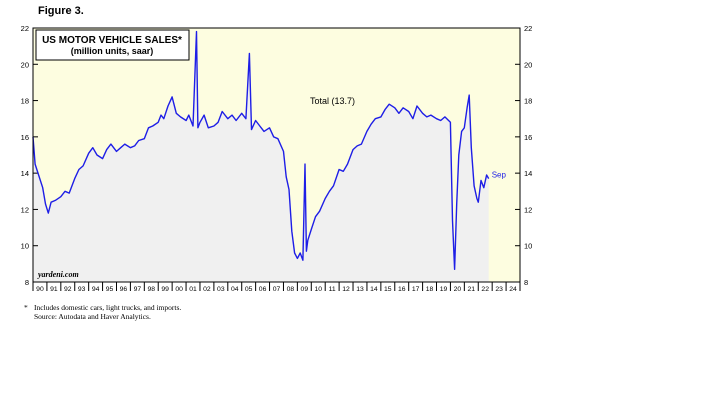 The height and width of the screenshot is (400, 708). Describe the element at coordinates (61, 11) in the screenshot. I see `figure-label: Figure 3.` at that location.